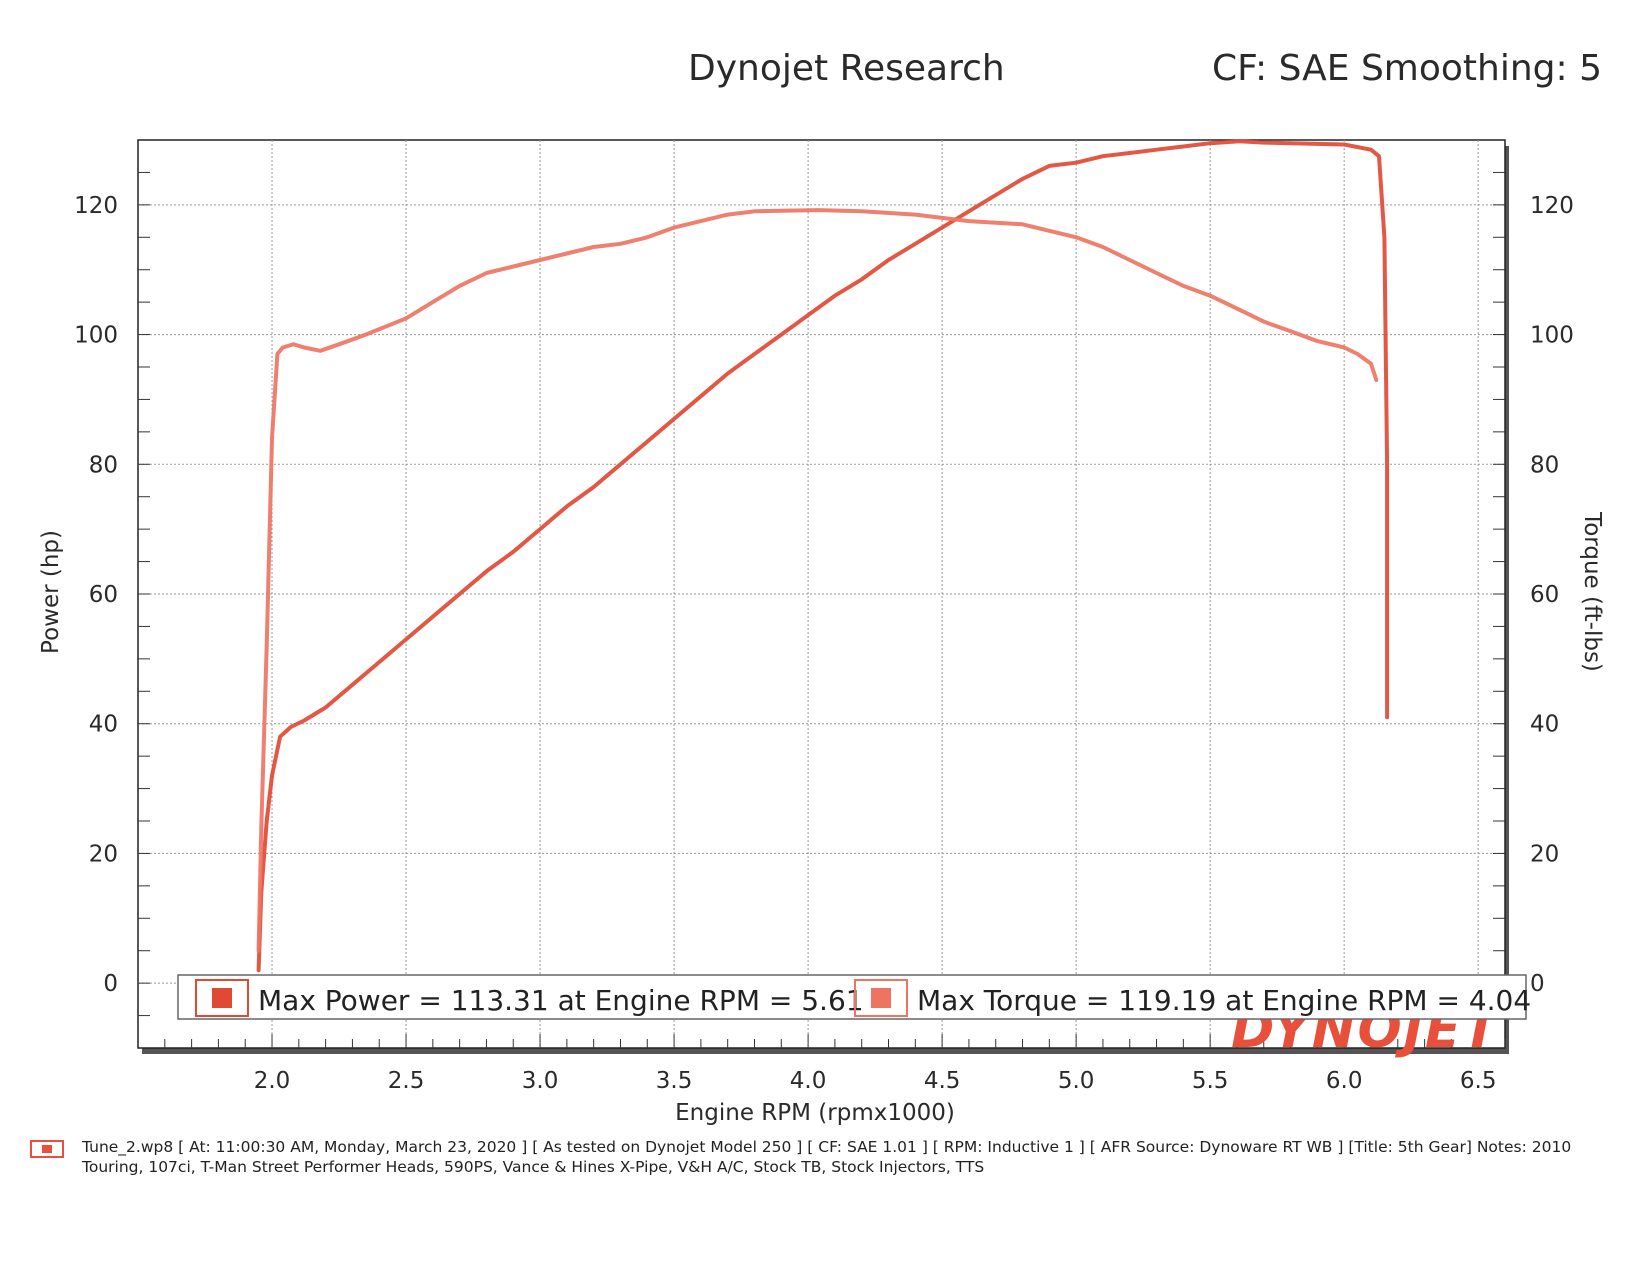 This screenshot has height=1275, width=1648. I want to click on y-right-tick-label: 0, so click(1537, 984).